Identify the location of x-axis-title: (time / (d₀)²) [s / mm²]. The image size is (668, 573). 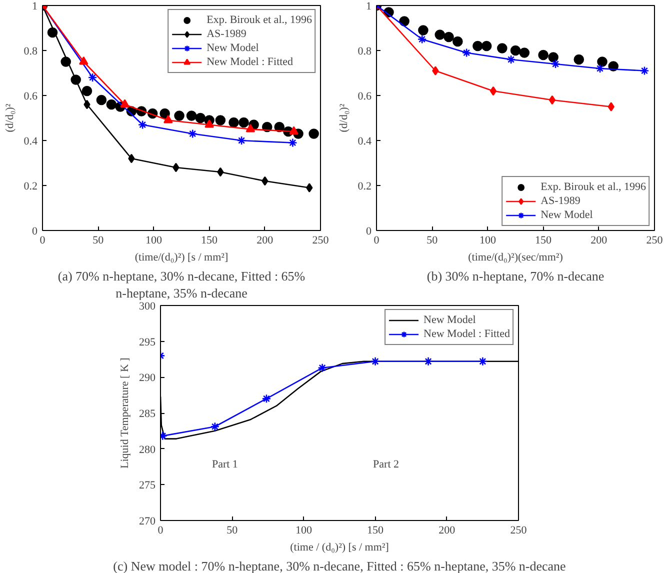
(339, 548).